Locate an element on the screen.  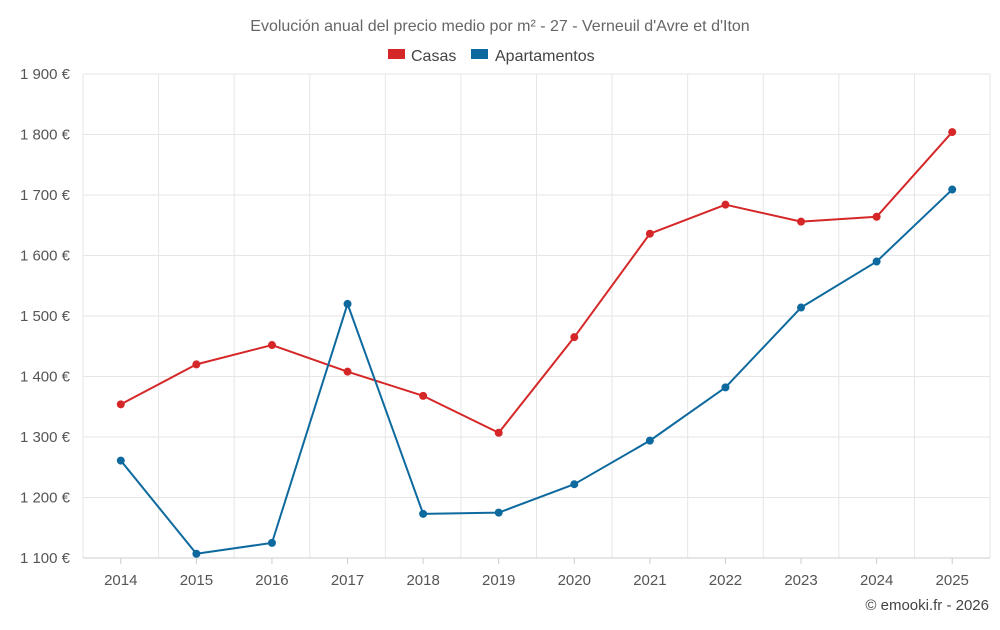
legend-label-apartamentos: Apartamentos is located at coordinates (545, 56).